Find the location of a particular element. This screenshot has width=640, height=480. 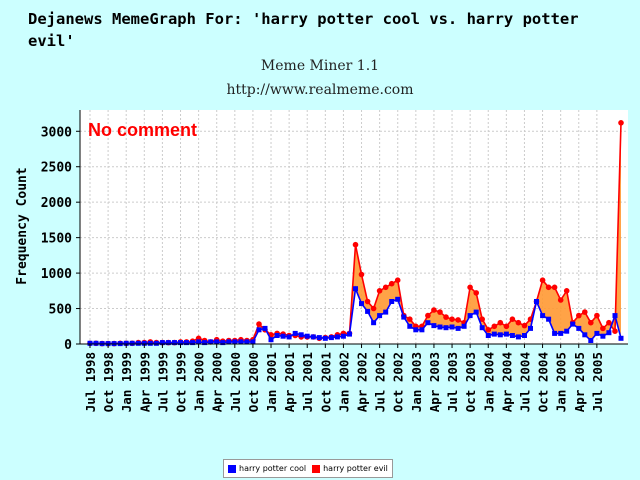

x-tick-label: Jan 1999 is located at coordinates (126, 382).